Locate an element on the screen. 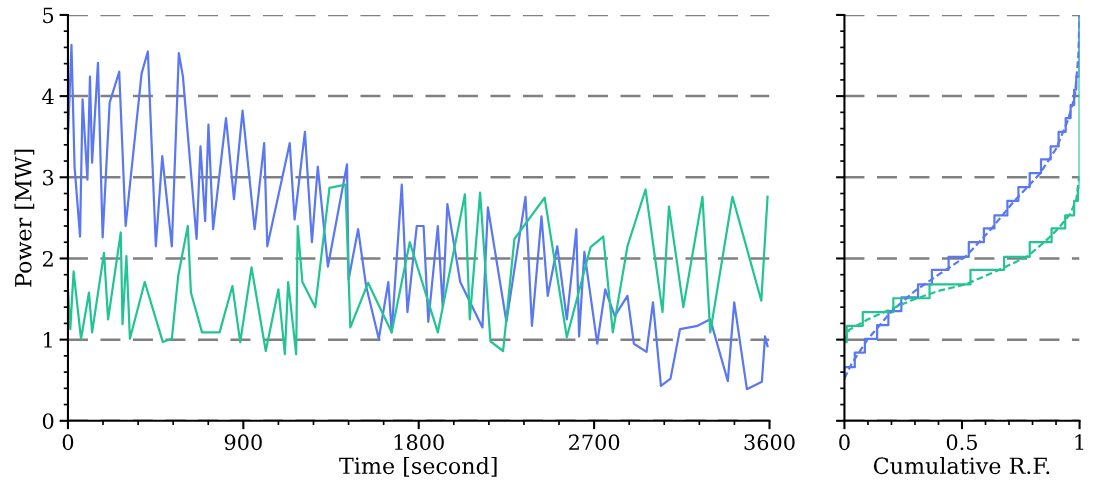 The width and height of the screenshot is (1096, 498). x-tick-label: 1 is located at coordinates (1079, 442).